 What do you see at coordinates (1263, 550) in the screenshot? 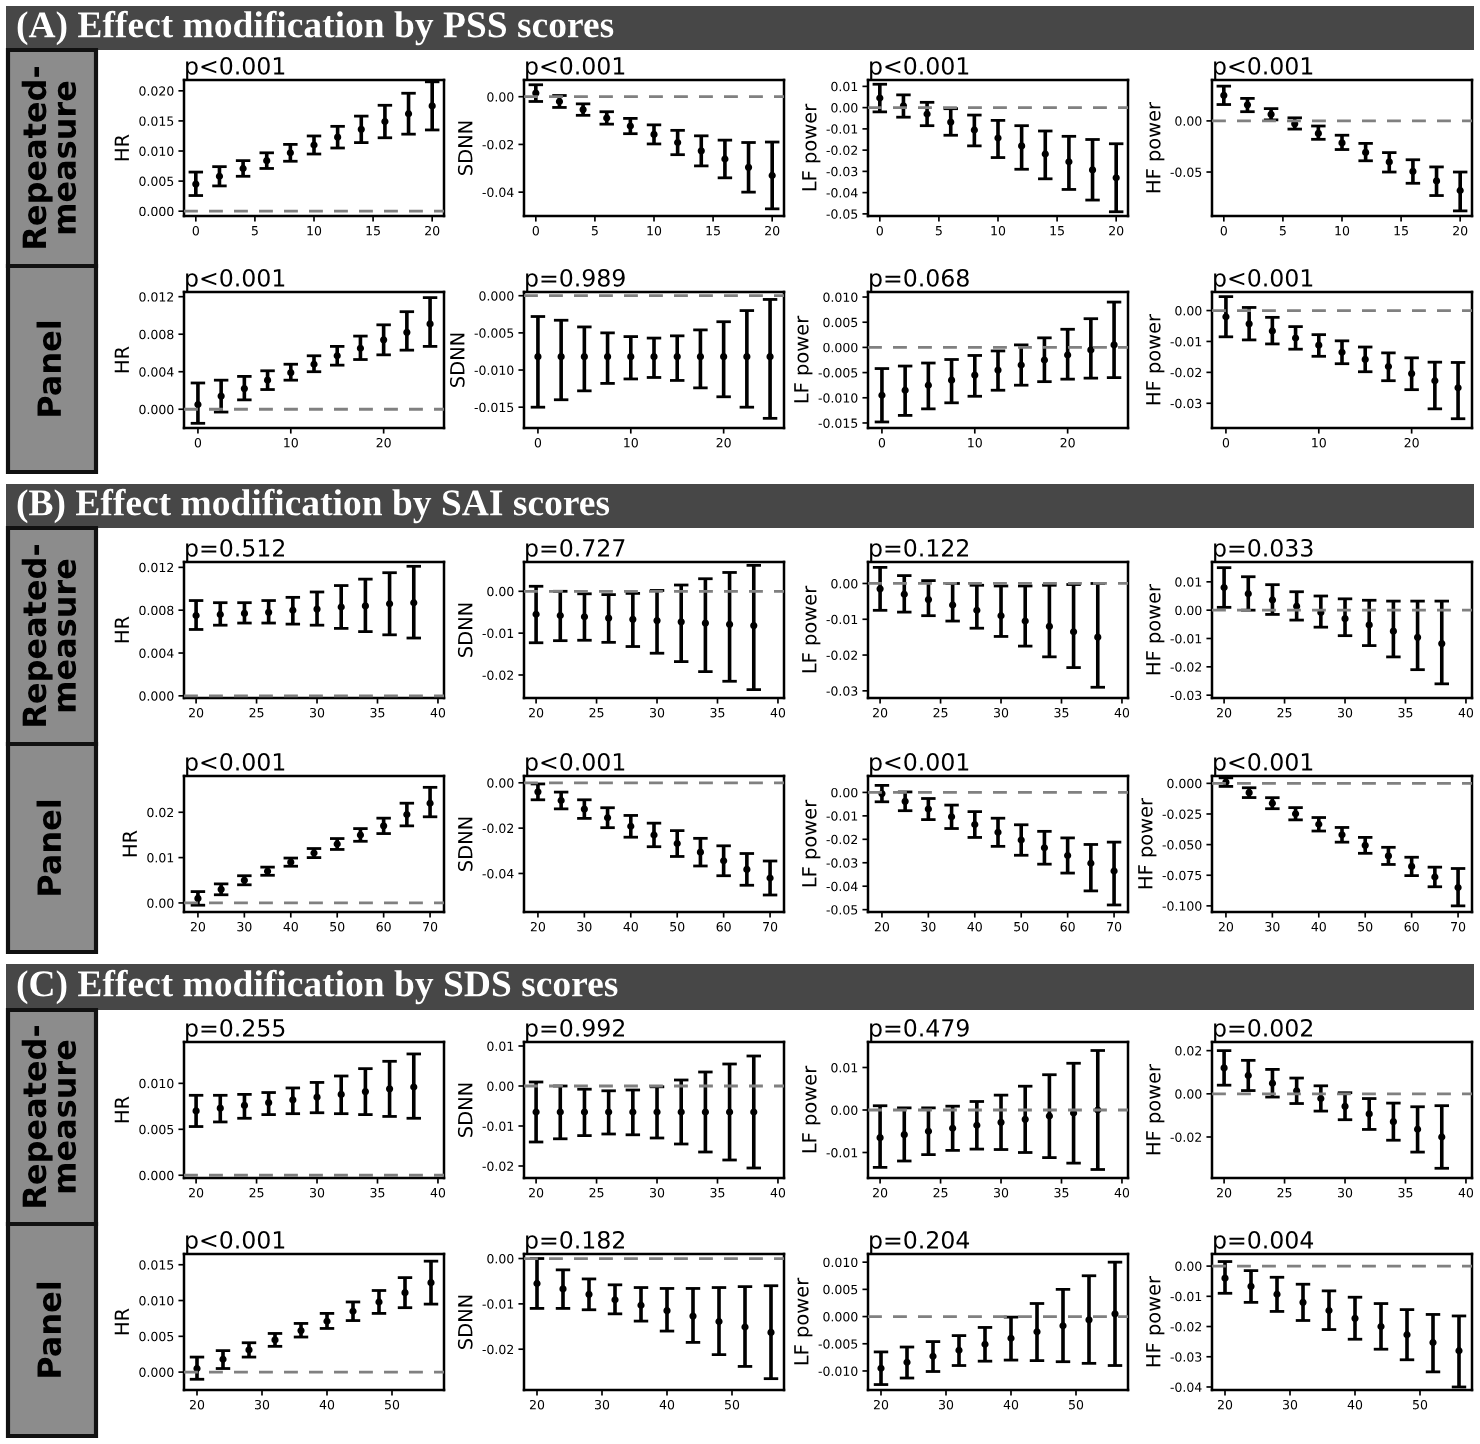
I see `chart-title: p=0.033` at bounding box center [1263, 550].